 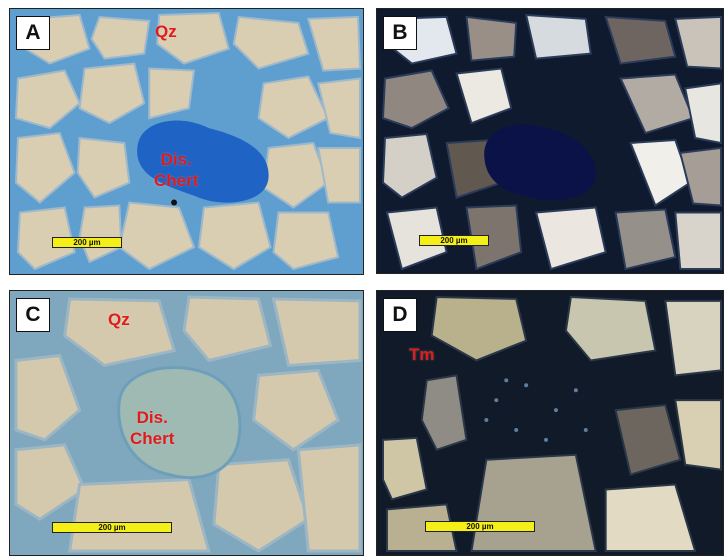 I want to click on scale-bar-c: 200 µm, so click(x=112, y=527).